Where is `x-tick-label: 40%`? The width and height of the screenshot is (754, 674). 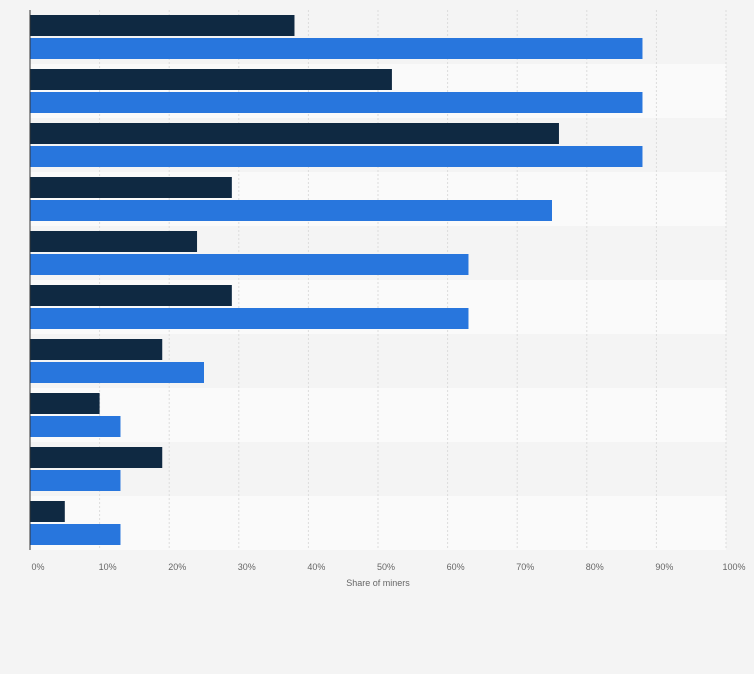 x-tick-label: 40% is located at coordinates (316, 567).